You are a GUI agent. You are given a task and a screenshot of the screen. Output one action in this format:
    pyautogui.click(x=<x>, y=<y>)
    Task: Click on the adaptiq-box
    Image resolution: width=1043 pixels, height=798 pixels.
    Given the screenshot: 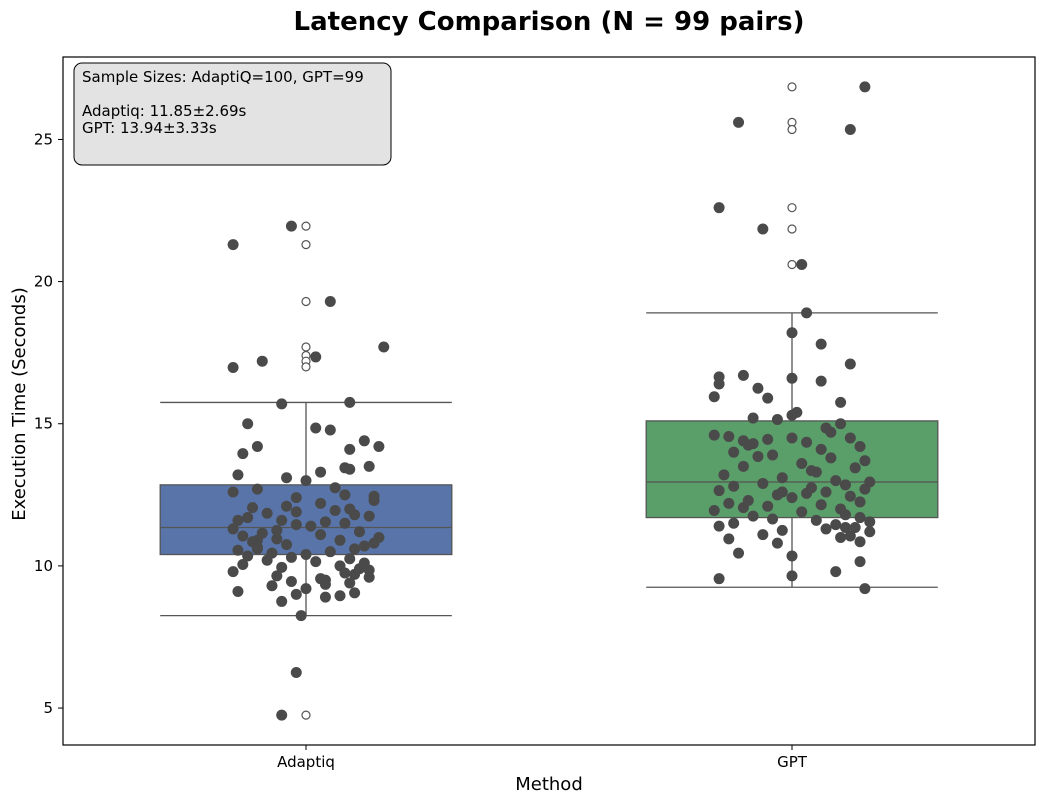 What is the action you would take?
    pyautogui.click(x=306, y=520)
    